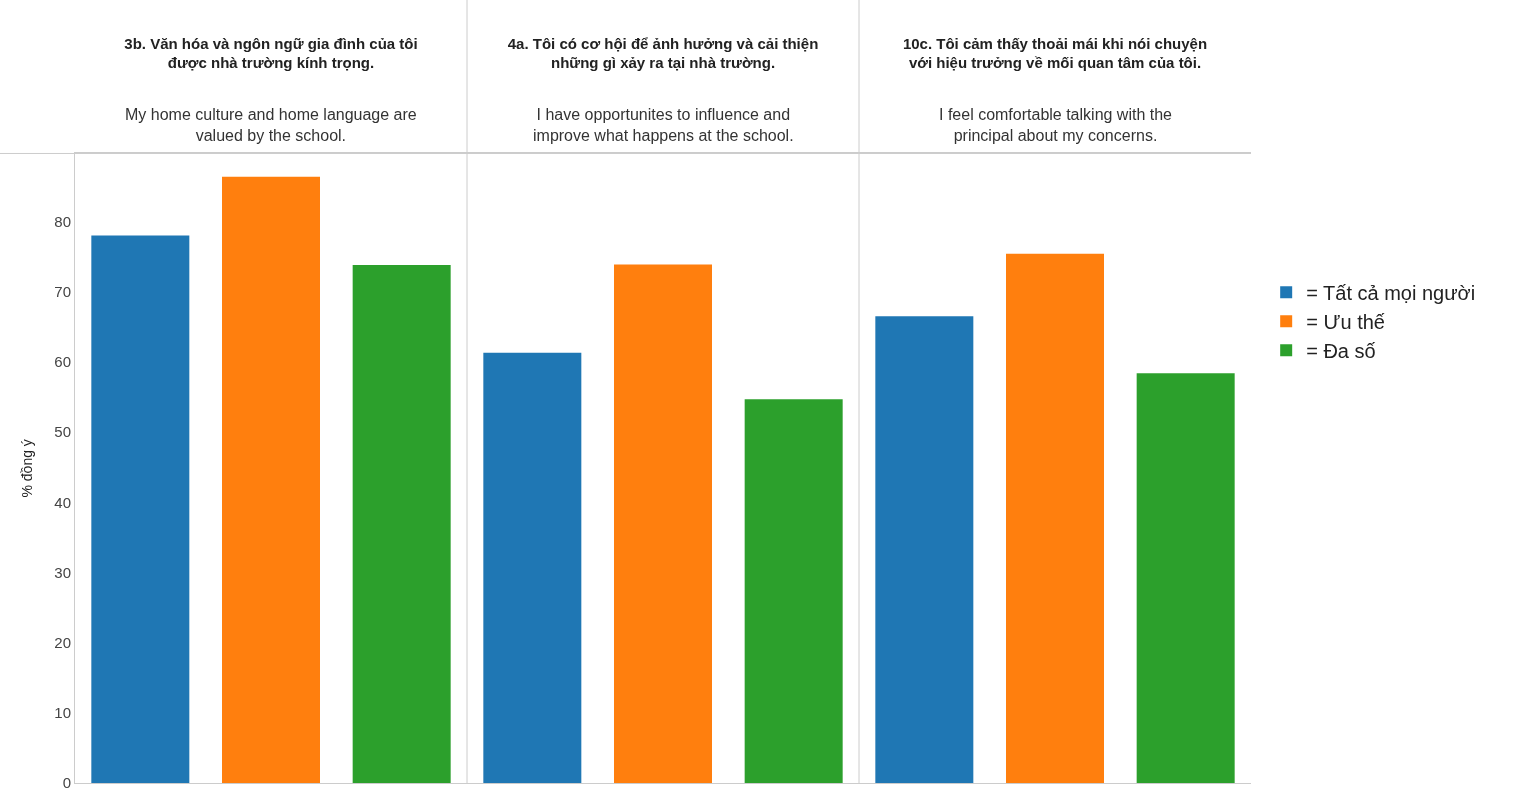 Image resolution: width=1518 pixels, height=811 pixels. Describe the element at coordinates (66, 783) in the screenshot. I see `y-tick-label: 0` at that location.